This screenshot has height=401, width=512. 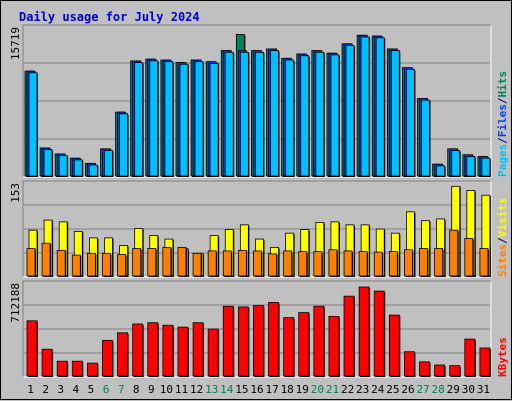 I want to click on x-tick-label: 25, so click(x=392, y=389).